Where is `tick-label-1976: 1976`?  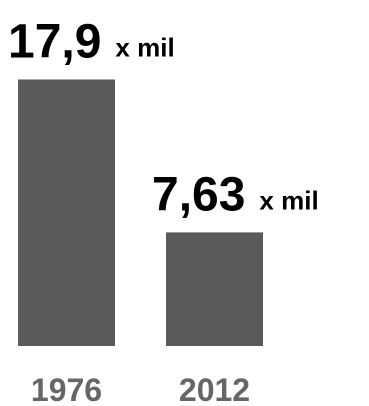 tick-label-1976: 1976 is located at coordinates (66, 389).